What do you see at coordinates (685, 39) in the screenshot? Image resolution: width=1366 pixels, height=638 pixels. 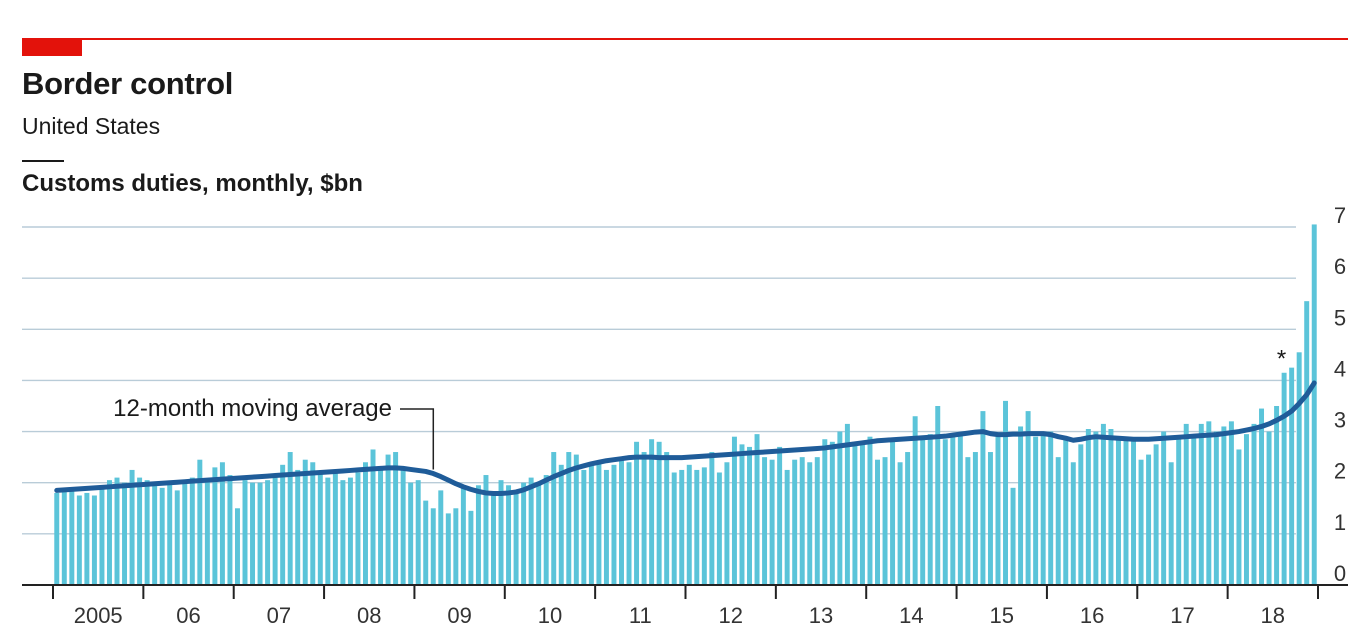 I see `top-rule` at bounding box center [685, 39].